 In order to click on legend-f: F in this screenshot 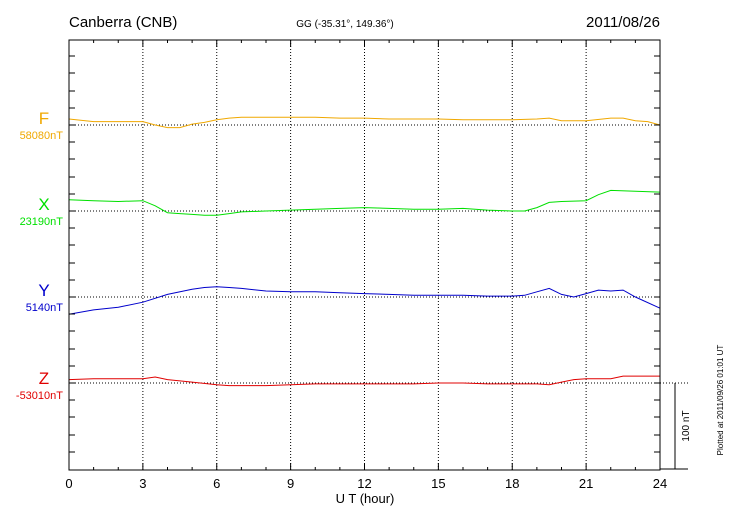, I will do `click(44, 118)`.